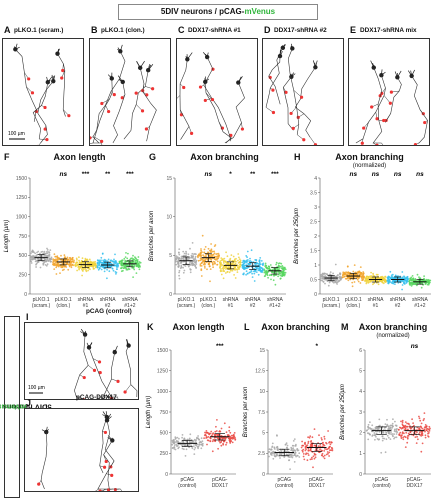 The width and height of the screenshot is (435, 499). What do you see at coordinates (313, 280) in the screenshot?
I see `y-tick-label: 0.5` at bounding box center [313, 280].